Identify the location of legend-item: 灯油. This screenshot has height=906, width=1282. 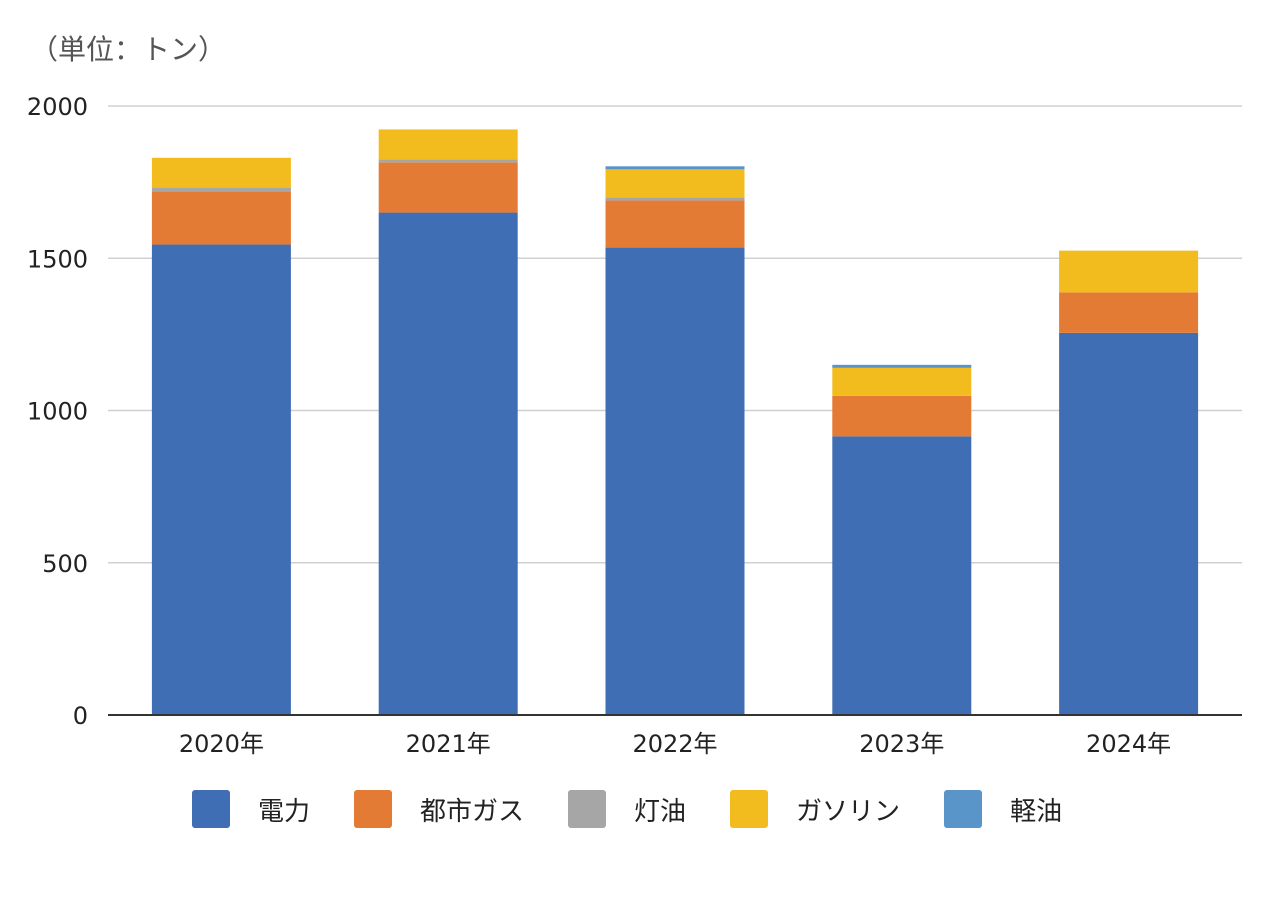
(627, 809).